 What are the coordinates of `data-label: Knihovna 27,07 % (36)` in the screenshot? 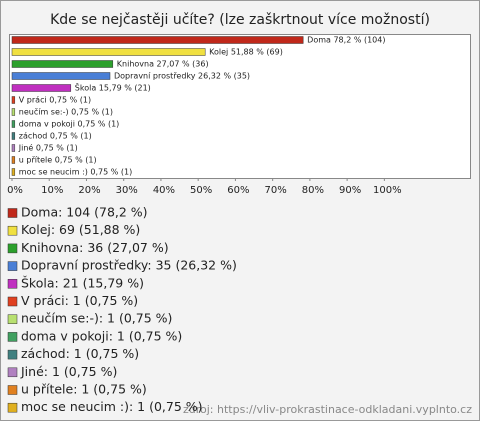 It's located at (163, 64).